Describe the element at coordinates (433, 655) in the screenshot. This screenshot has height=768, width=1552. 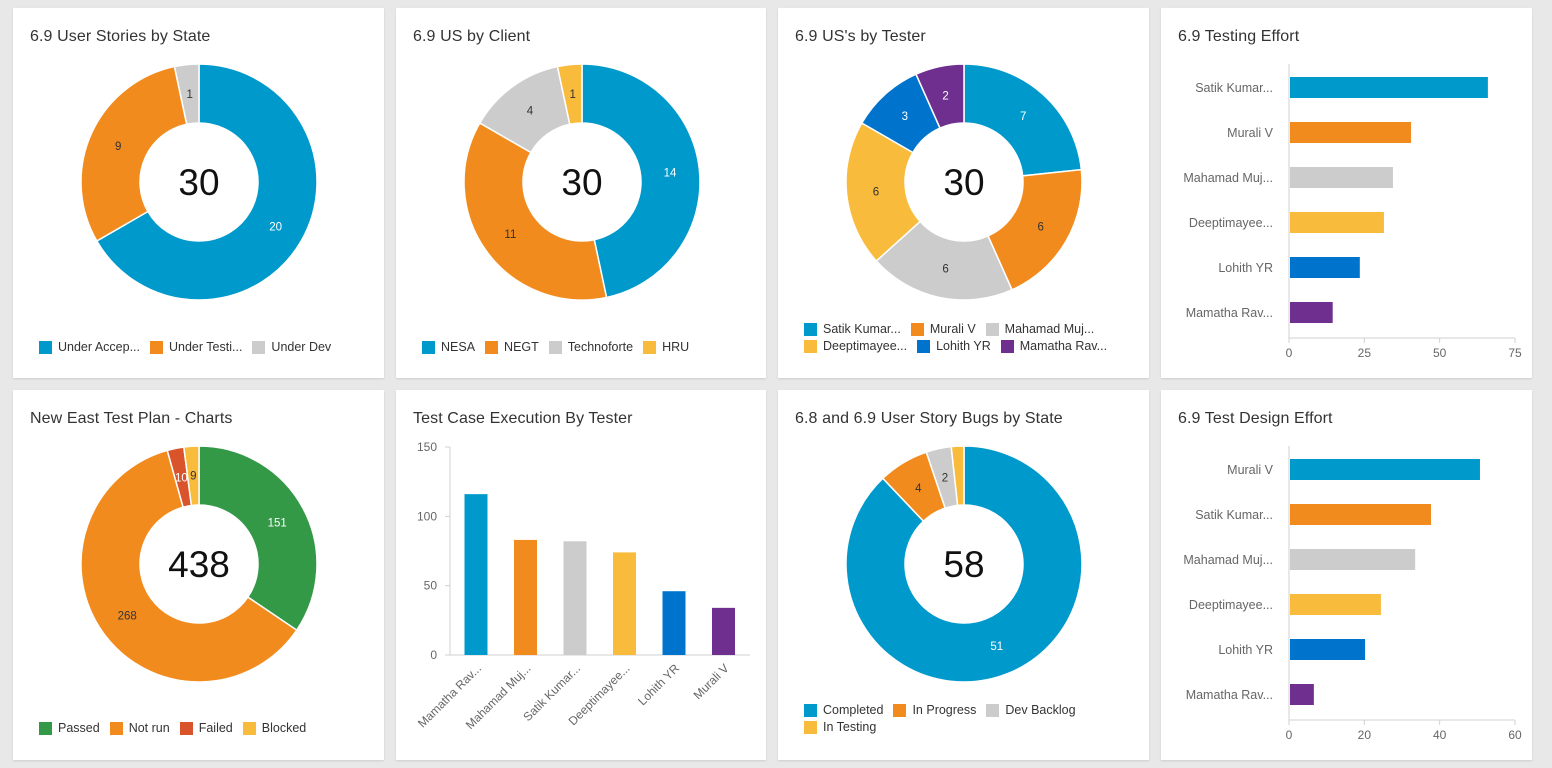
I see `y-tick-label: 0` at that location.